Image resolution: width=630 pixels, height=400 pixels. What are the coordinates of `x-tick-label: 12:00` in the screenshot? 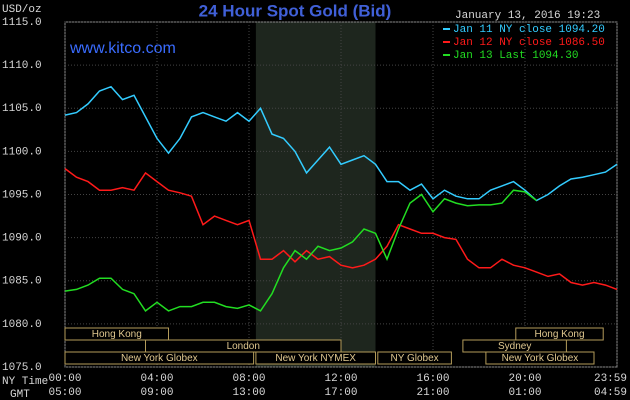 It's located at (340, 379).